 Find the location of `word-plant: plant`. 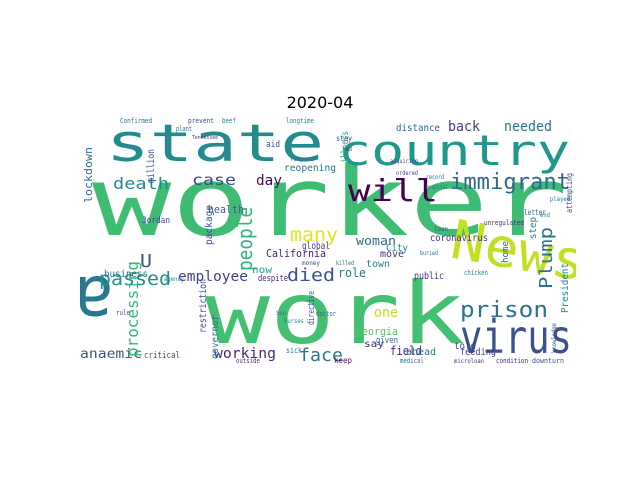

word-plant: plant is located at coordinates (184, 129).